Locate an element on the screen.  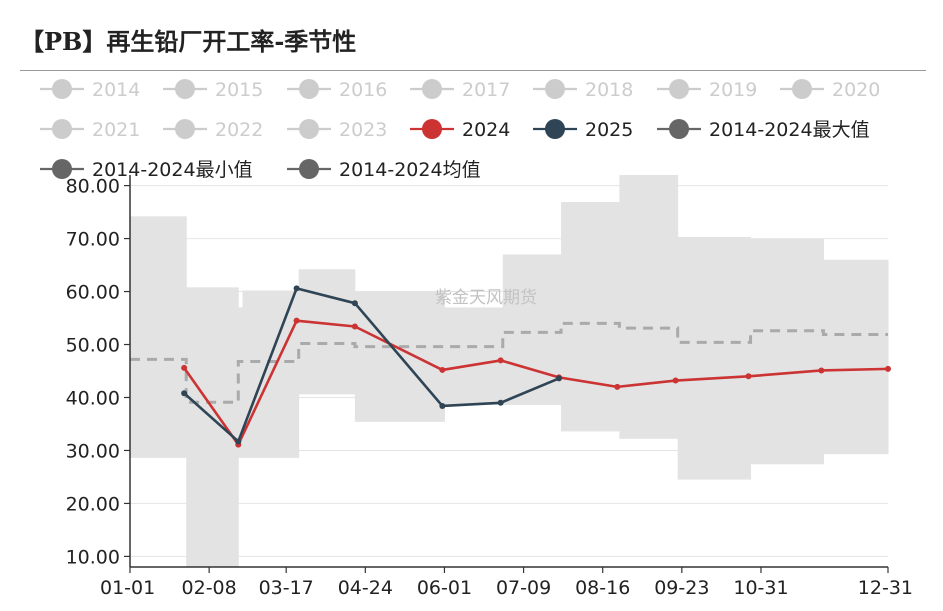
y-tick-label: 50.00 is located at coordinates (93, 346).